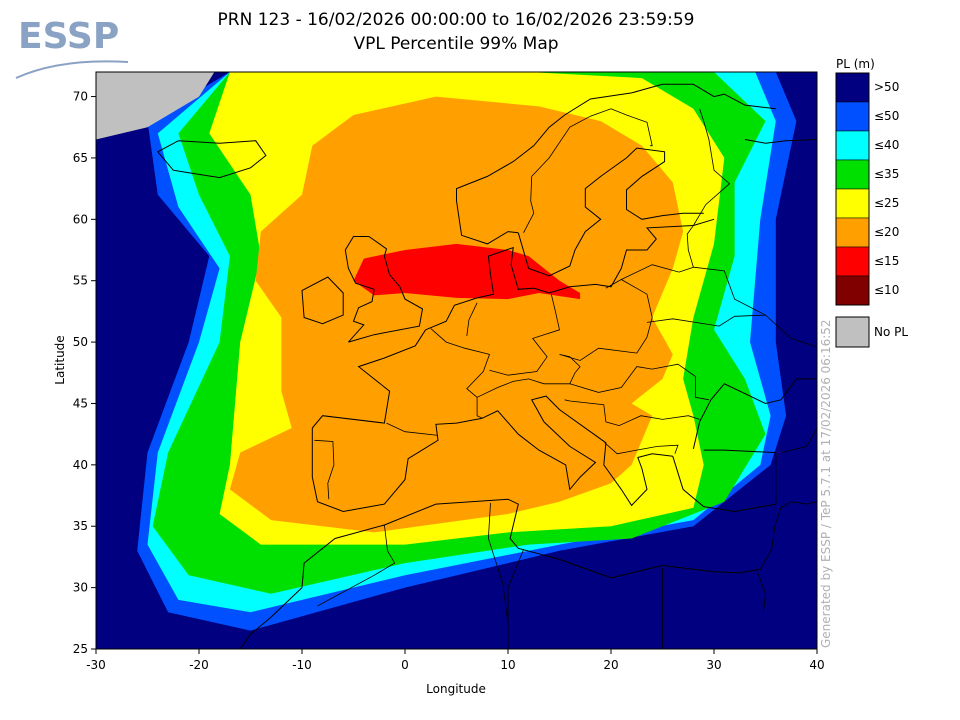 The height and width of the screenshot is (720, 960). Describe the element at coordinates (754, 414) in the screenshot. I see `coastline-black-sea` at that location.